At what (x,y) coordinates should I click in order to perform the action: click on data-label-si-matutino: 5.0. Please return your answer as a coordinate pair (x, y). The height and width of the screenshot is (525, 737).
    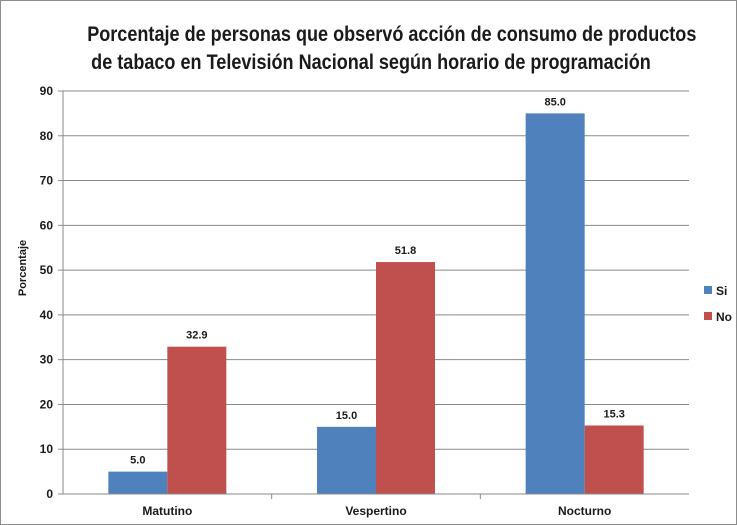
    Looking at the image, I should click on (137, 461).